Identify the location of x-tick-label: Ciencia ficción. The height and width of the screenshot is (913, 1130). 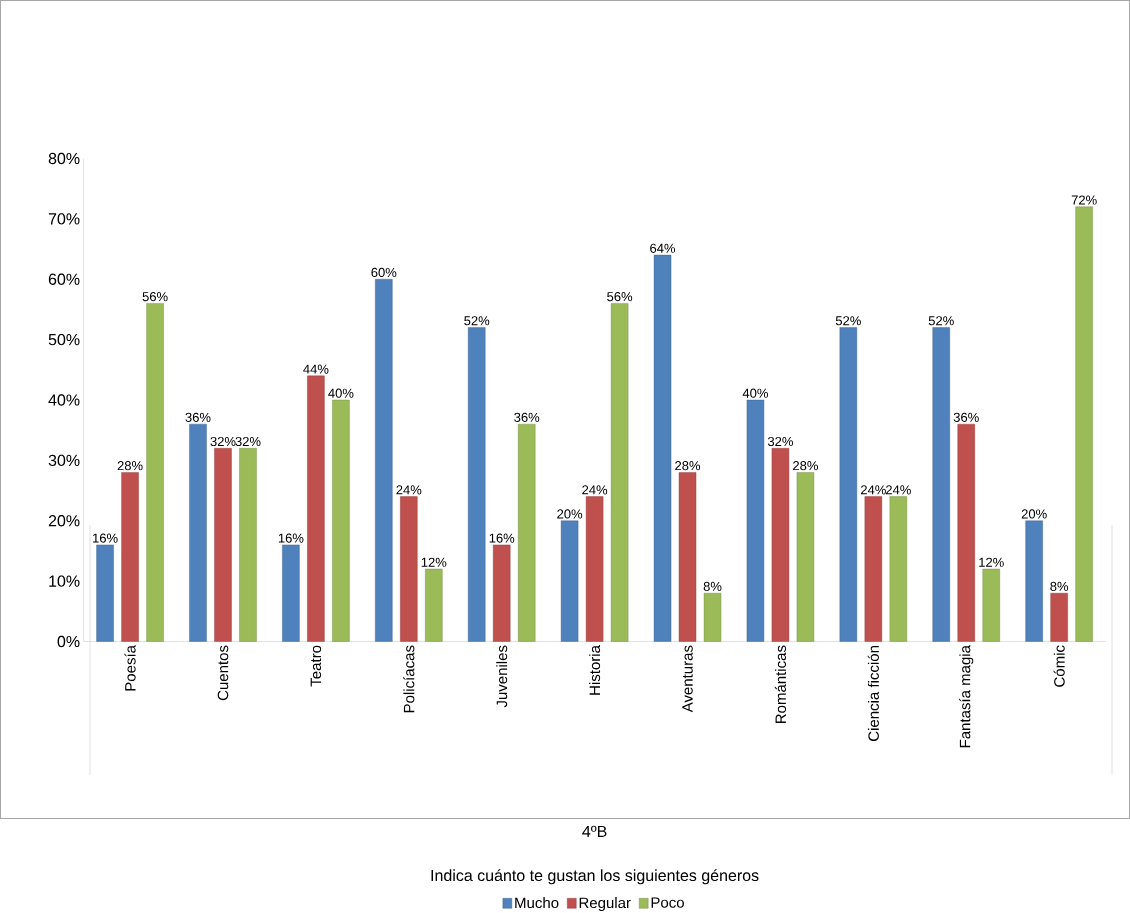
(873, 693).